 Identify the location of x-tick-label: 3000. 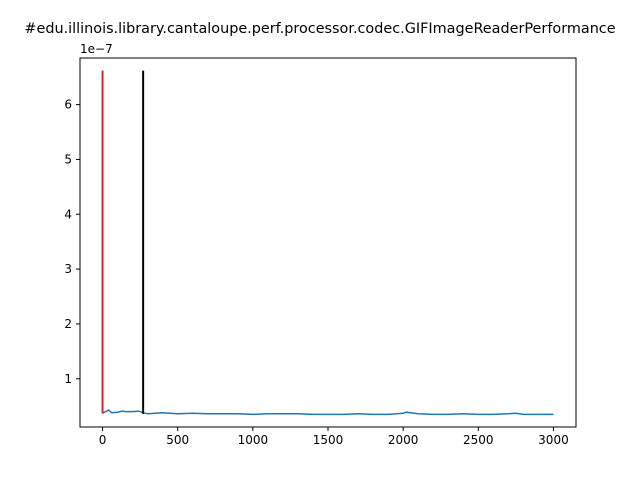
(553, 440).